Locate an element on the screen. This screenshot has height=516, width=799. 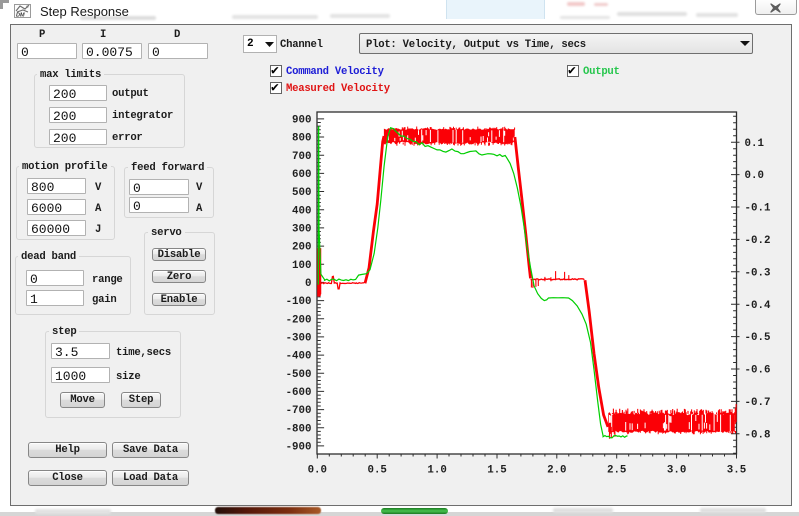
svg-text: -400 is located at coordinates (299, 357).